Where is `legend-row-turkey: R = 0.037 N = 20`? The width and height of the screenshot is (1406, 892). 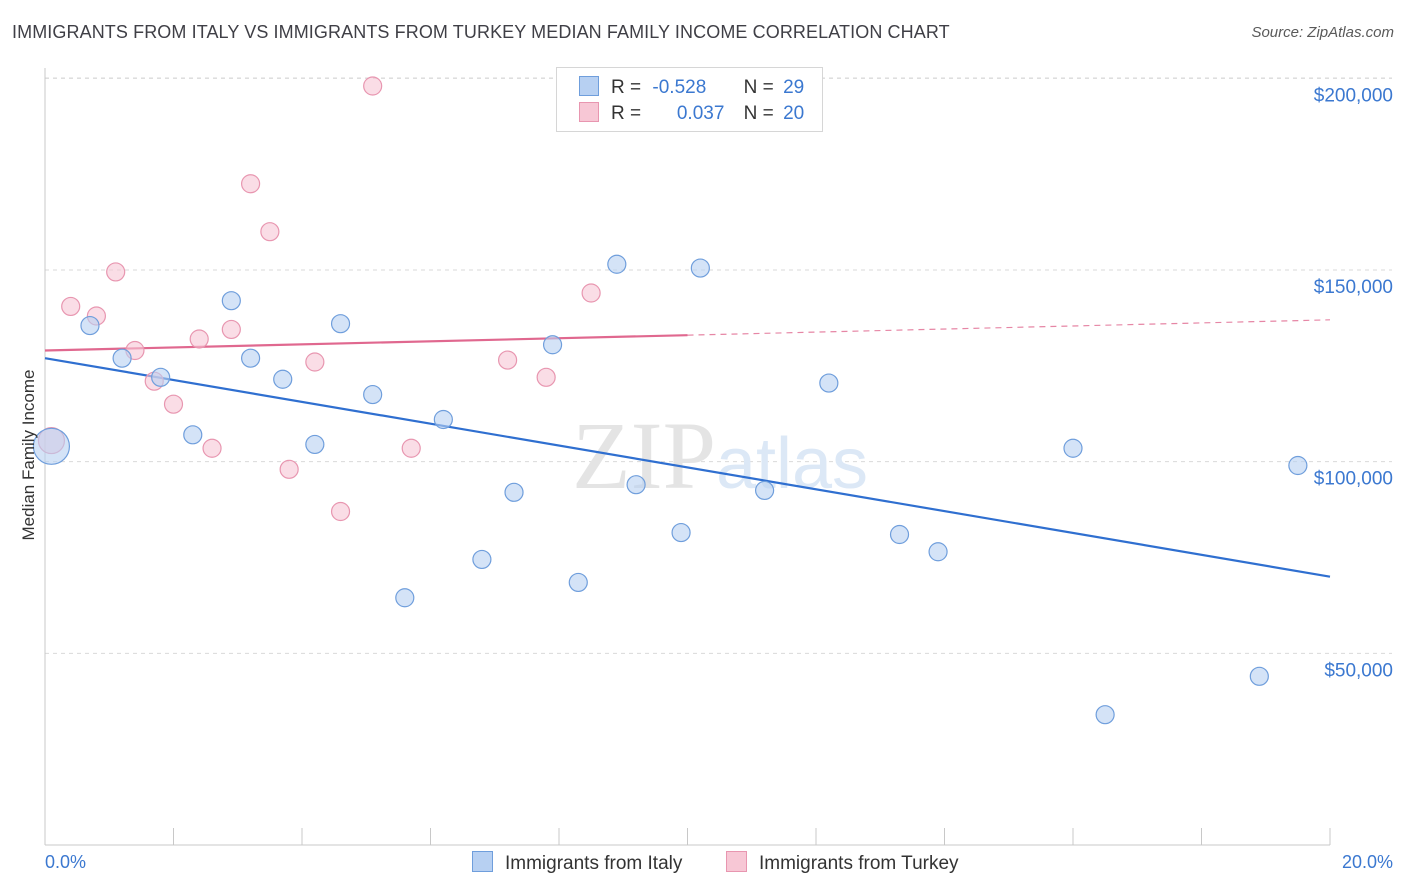
legend-row-turkey: R = 0.037 N = 20 is located at coordinates (691, 114).